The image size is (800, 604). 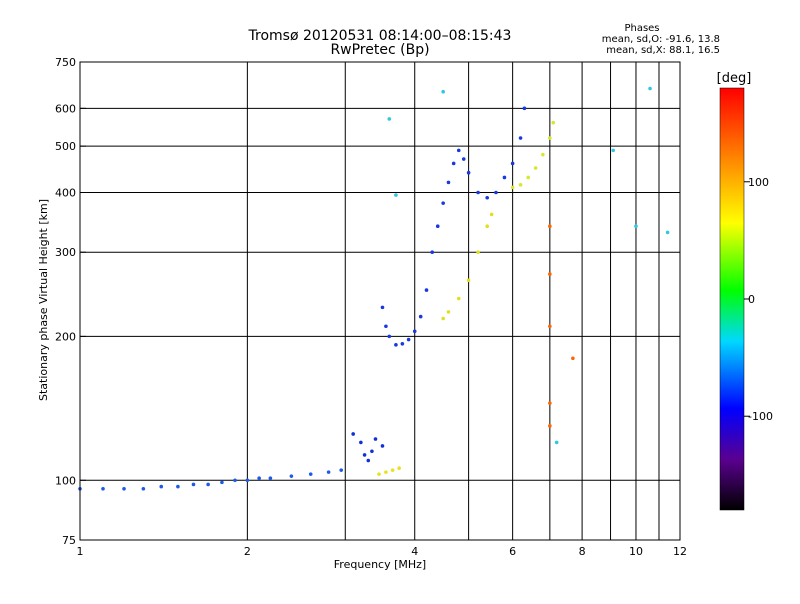 What do you see at coordinates (758, 182) in the screenshot?
I see `colorbar-tick-label: 100` at bounding box center [758, 182].